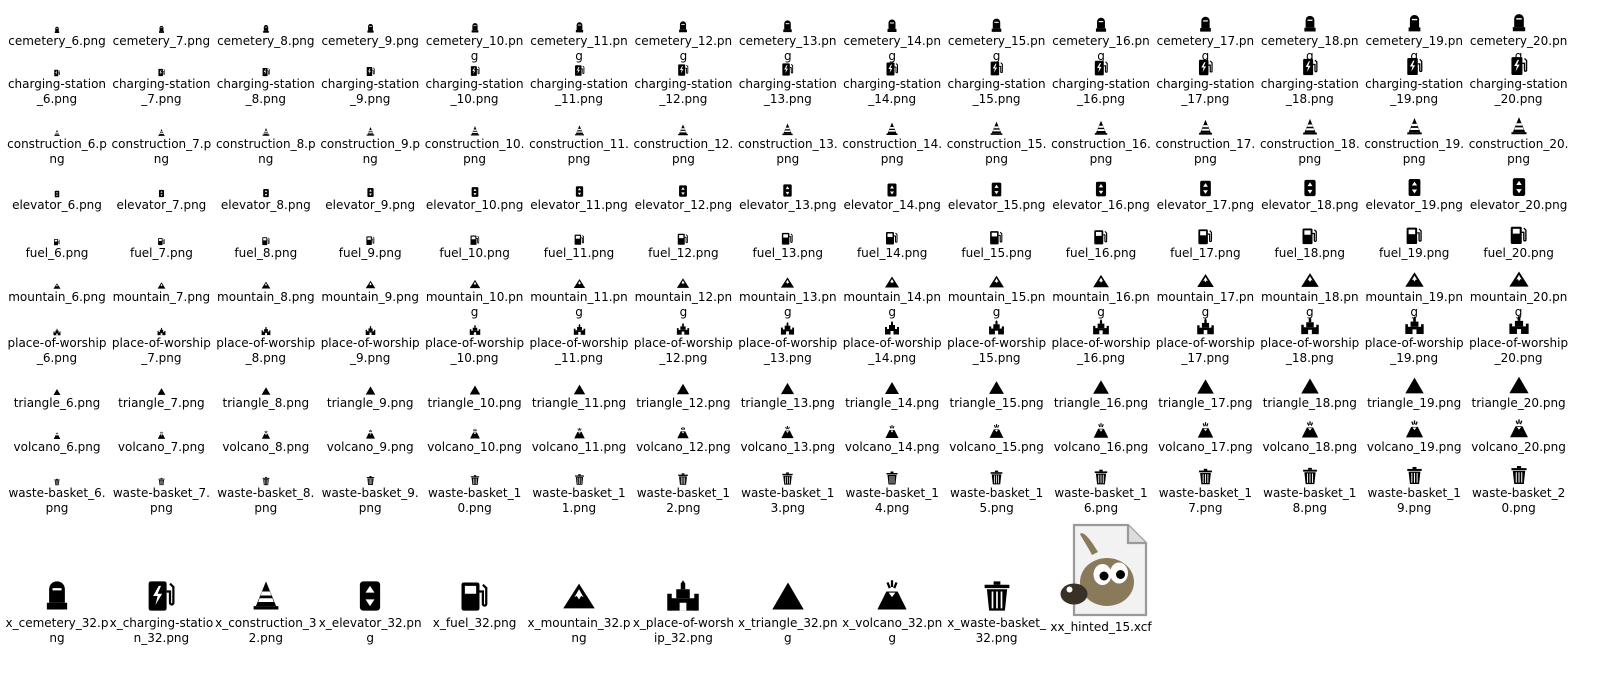  Describe the element at coordinates (997, 83) in the screenshot. I see `file-item: charging-station_15.png` at that location.